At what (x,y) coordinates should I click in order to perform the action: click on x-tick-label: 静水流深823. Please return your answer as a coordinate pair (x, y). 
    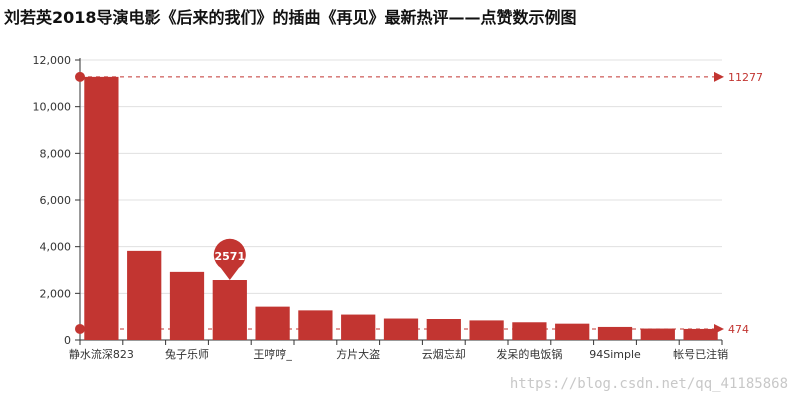
    Looking at the image, I should click on (101, 354).